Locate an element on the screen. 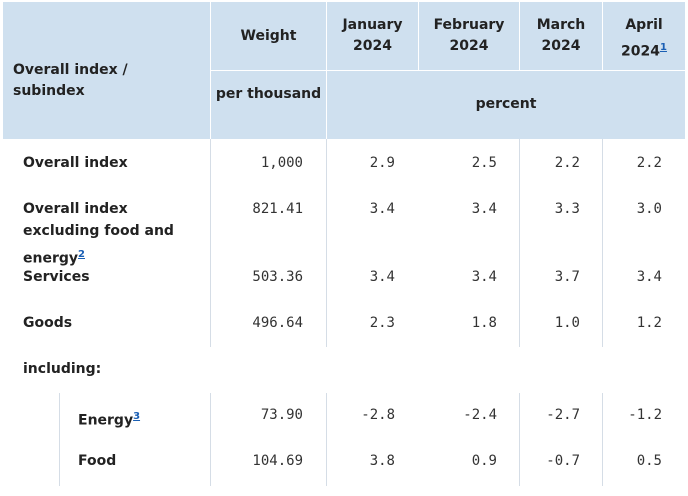 This screenshot has width=688, height=496. weight-value: 1,000 is located at coordinates (281, 163).